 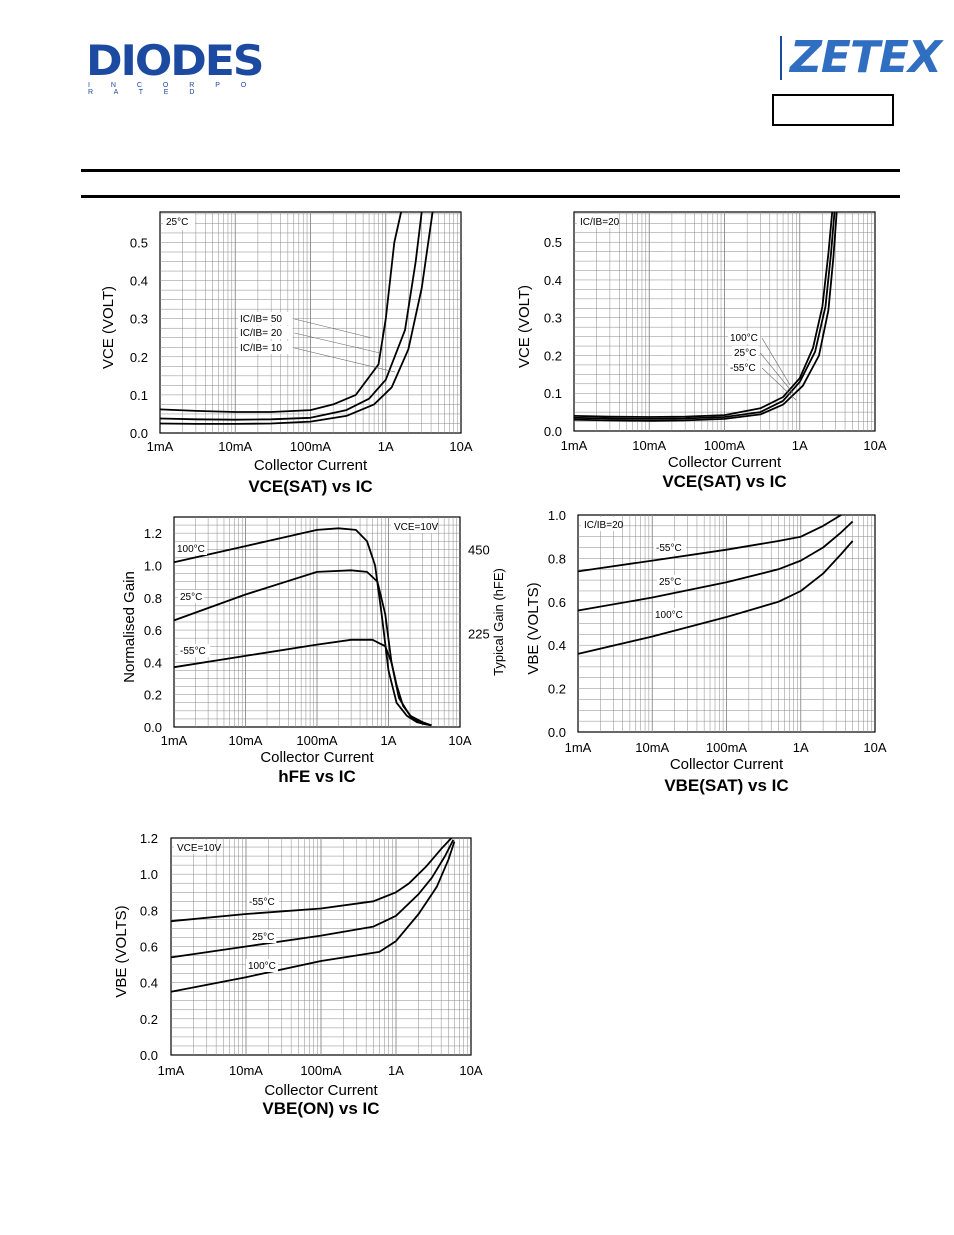 What do you see at coordinates (533, 628) in the screenshot?
I see `y-axis-label: VBE (VOLTS)` at bounding box center [533, 628].